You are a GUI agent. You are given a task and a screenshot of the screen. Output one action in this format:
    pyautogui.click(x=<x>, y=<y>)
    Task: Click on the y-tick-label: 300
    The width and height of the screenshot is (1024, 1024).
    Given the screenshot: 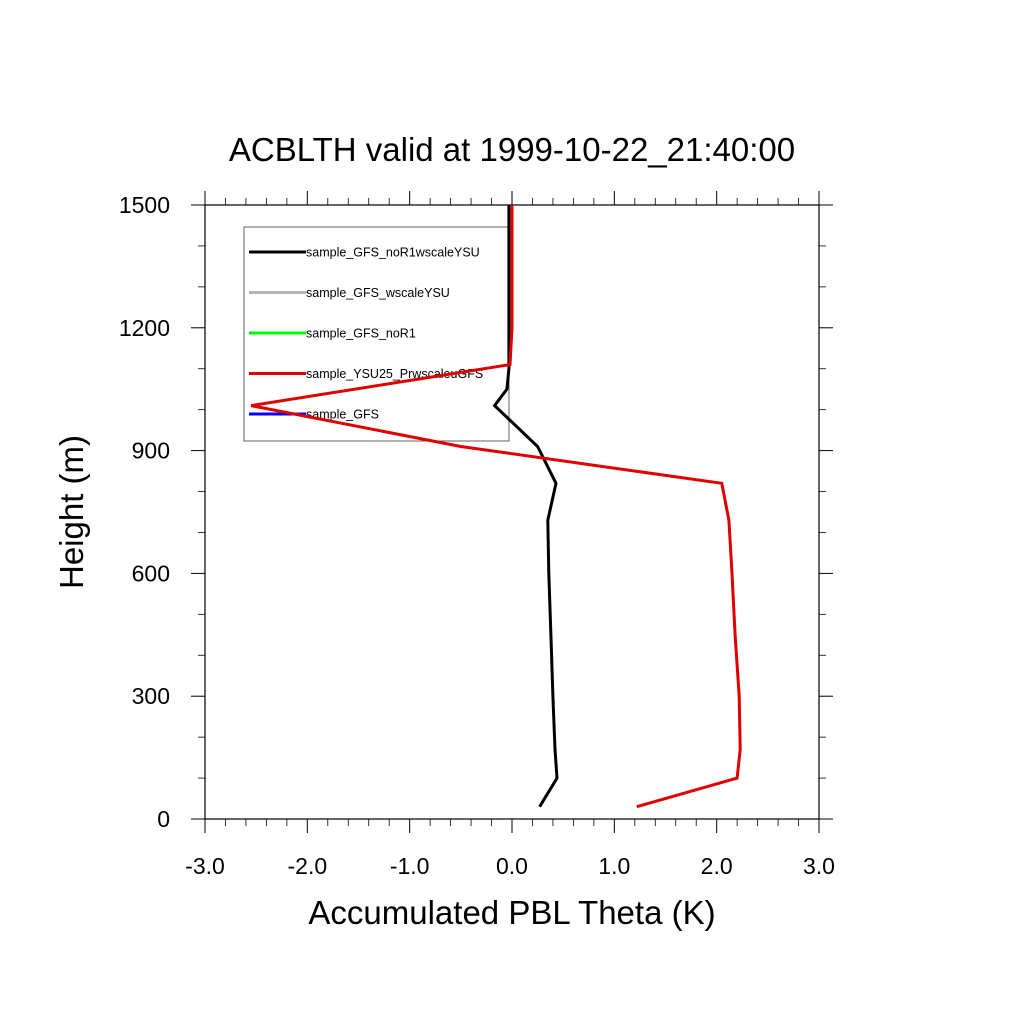 What is the action you would take?
    pyautogui.click(x=151, y=696)
    